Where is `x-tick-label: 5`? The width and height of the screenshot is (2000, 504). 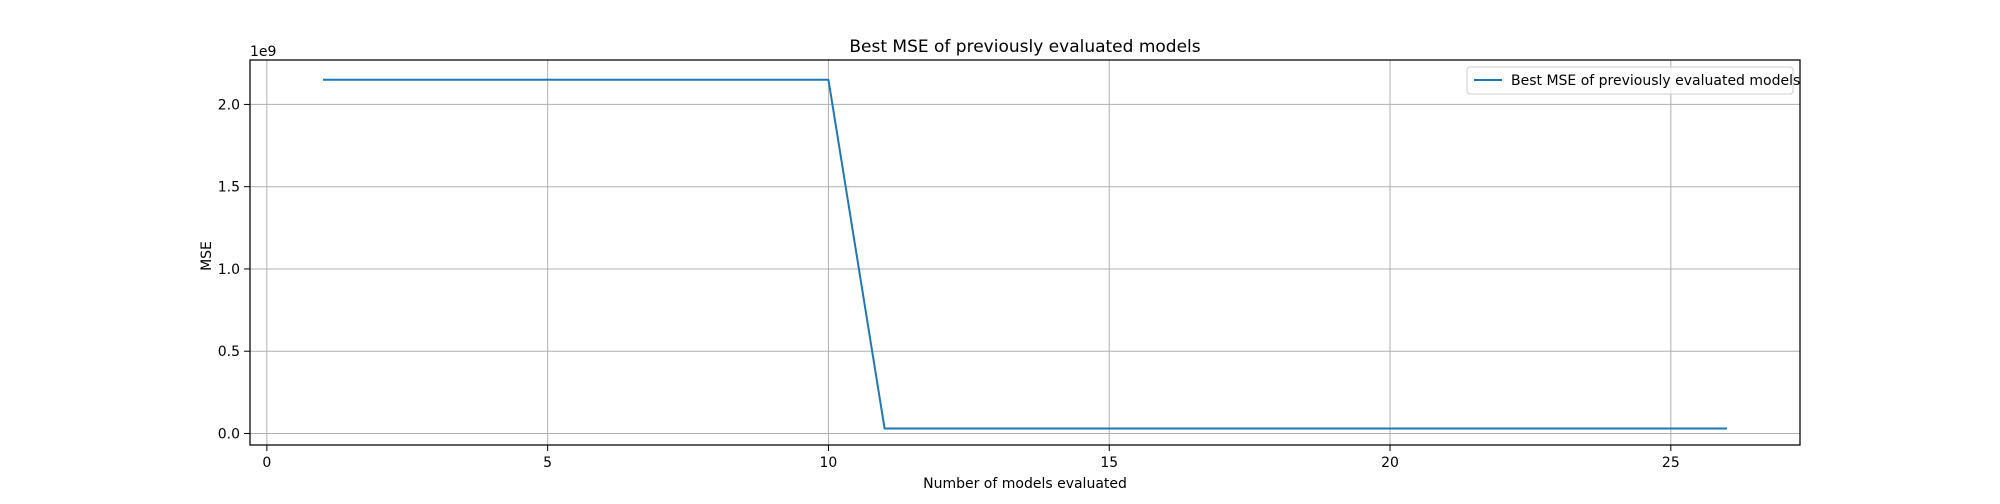
x-tick-label: 5 is located at coordinates (547, 463).